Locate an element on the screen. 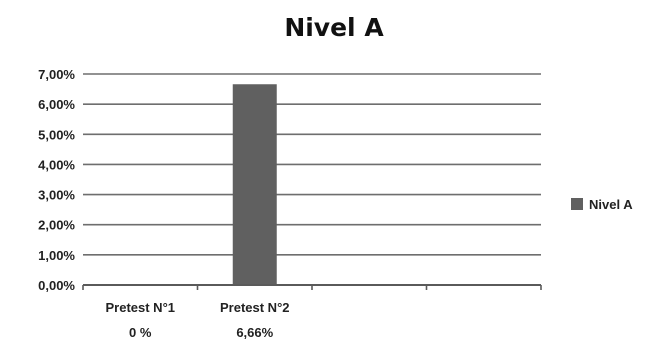 The height and width of the screenshot is (344, 651). bar is located at coordinates (254, 185).